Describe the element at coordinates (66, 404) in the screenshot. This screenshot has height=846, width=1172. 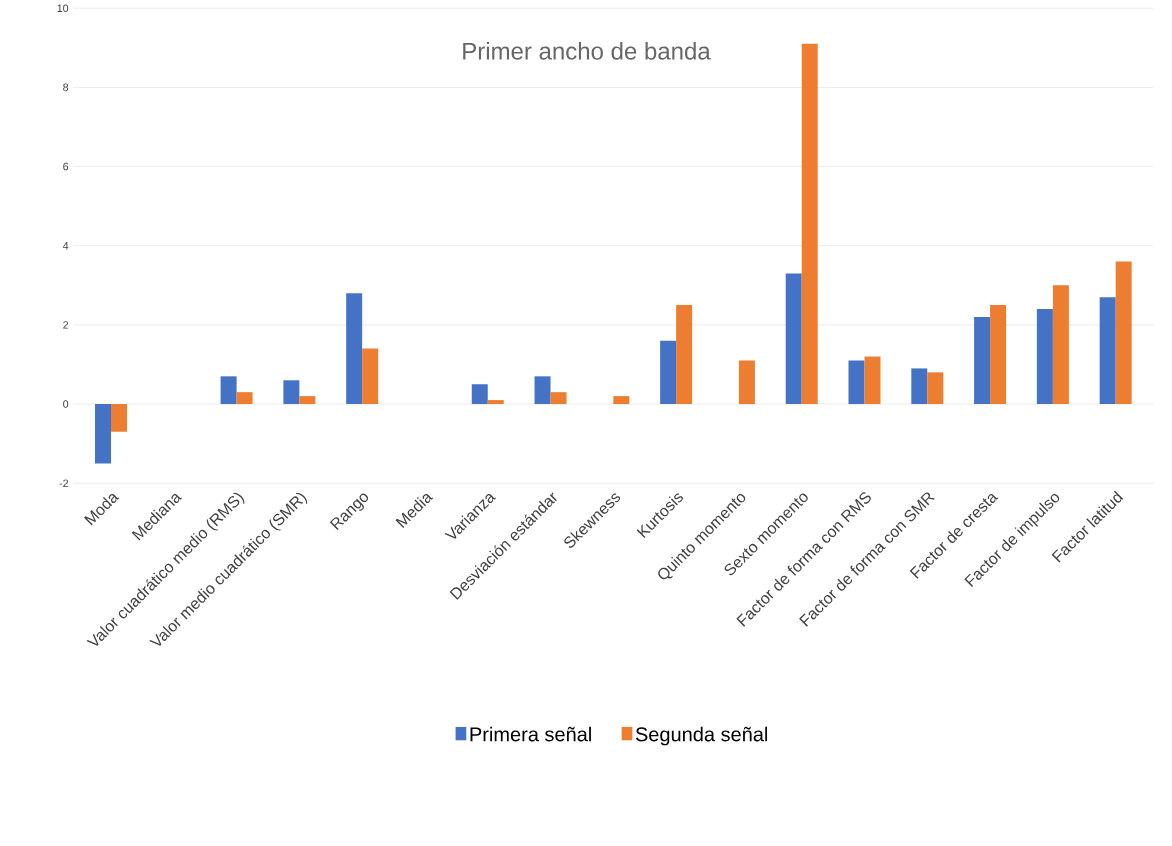
I see `y-tick-label: 0` at that location.